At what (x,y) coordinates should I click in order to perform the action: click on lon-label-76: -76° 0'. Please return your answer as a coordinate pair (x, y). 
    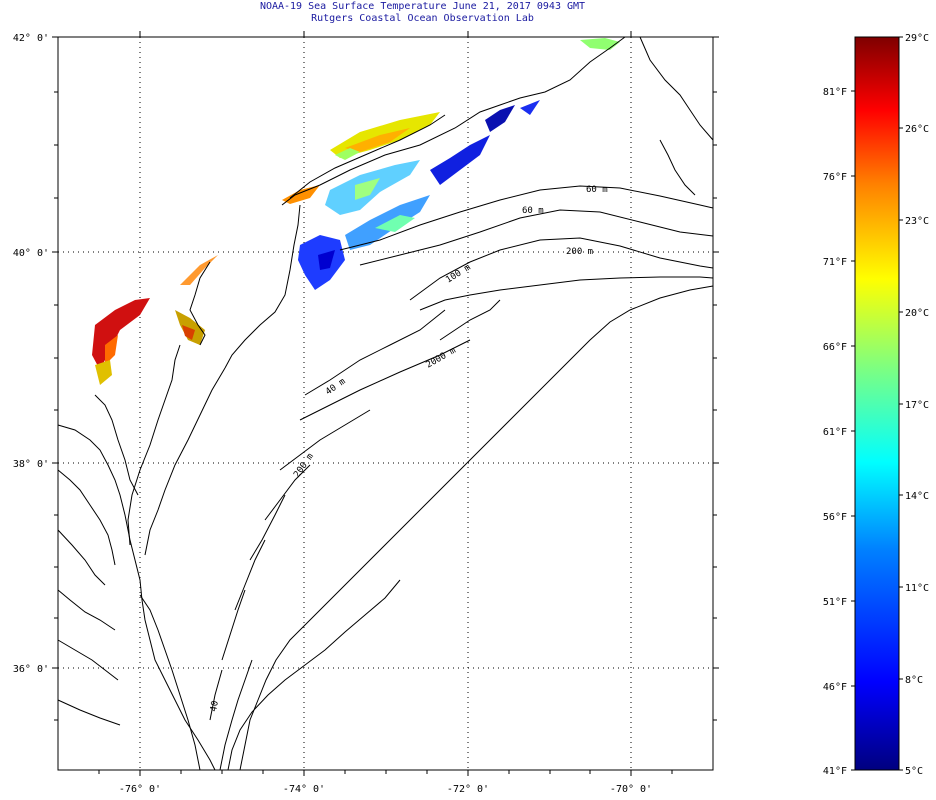
    Looking at the image, I should click on (140, 789).